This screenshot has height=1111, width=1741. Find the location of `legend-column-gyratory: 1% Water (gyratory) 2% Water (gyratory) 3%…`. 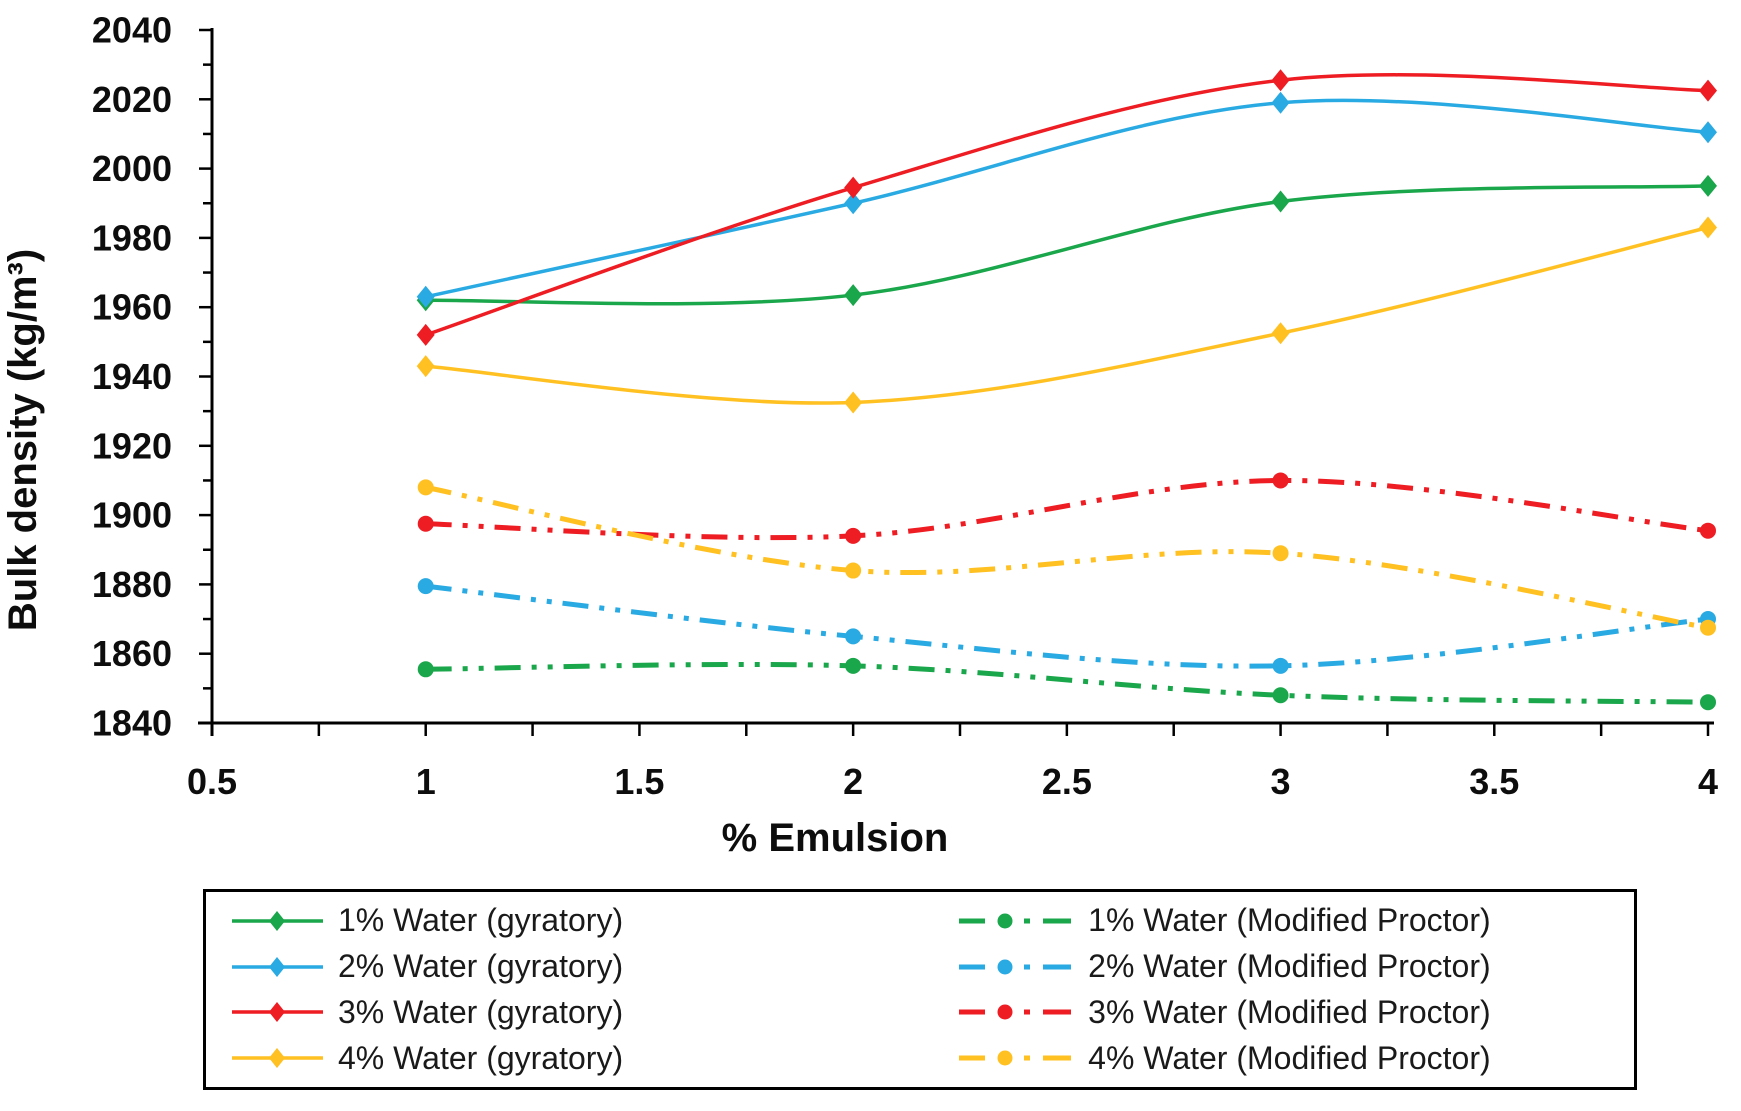

legend-column-gyratory: 1% Water (gyratory) 2% Water (gyratory) 3%… is located at coordinates (541, 989).